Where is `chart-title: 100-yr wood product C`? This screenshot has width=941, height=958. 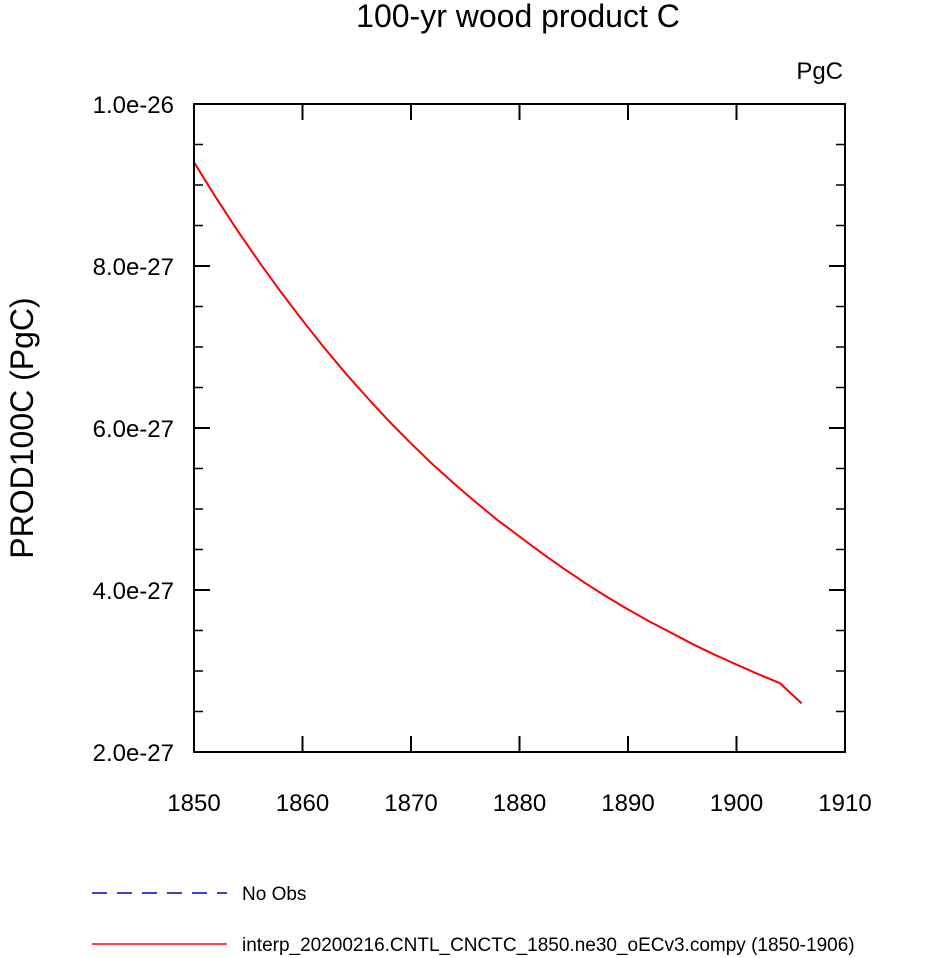
chart-title: 100-yr wood product C is located at coordinates (518, 17).